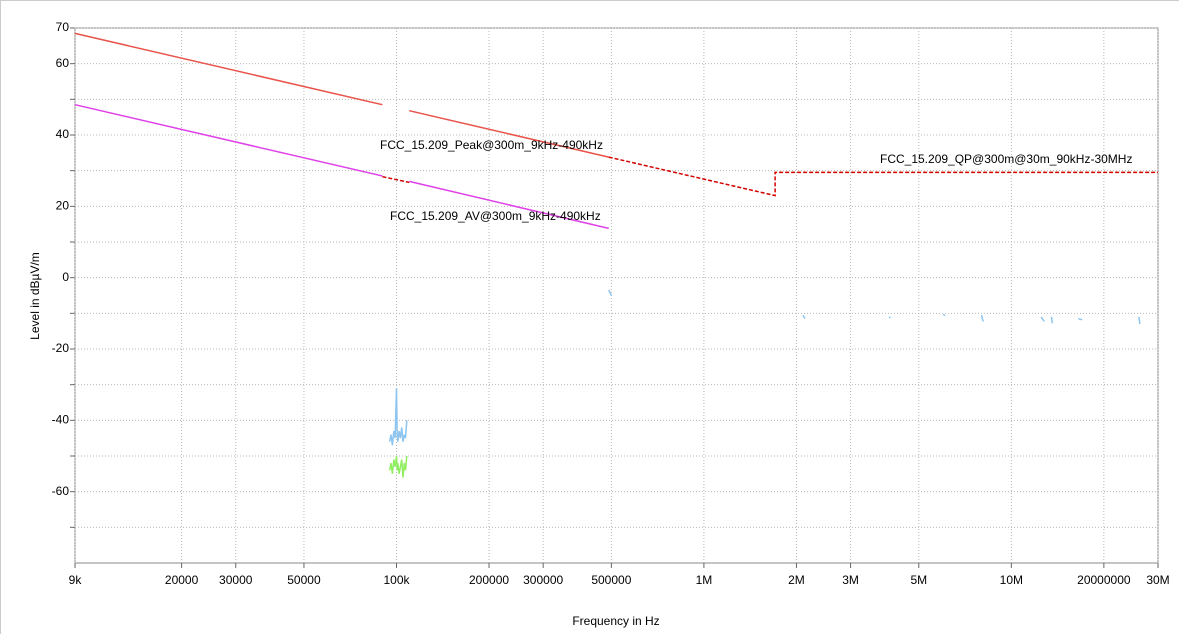 The image size is (1179, 639). I want to click on series-label: FCC_15.209_QP@300m@30m_90kHz-30MHz, so click(1006, 159).